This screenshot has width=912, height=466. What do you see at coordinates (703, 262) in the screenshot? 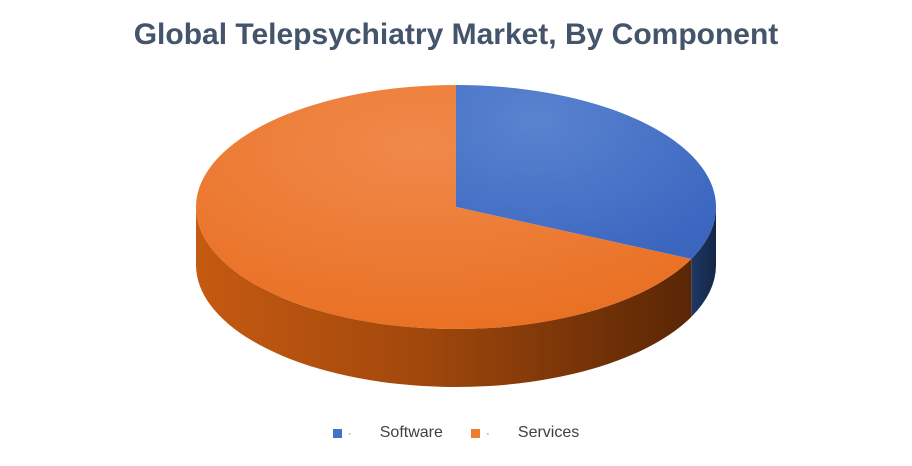
I see `pie-side-software` at bounding box center [703, 262].